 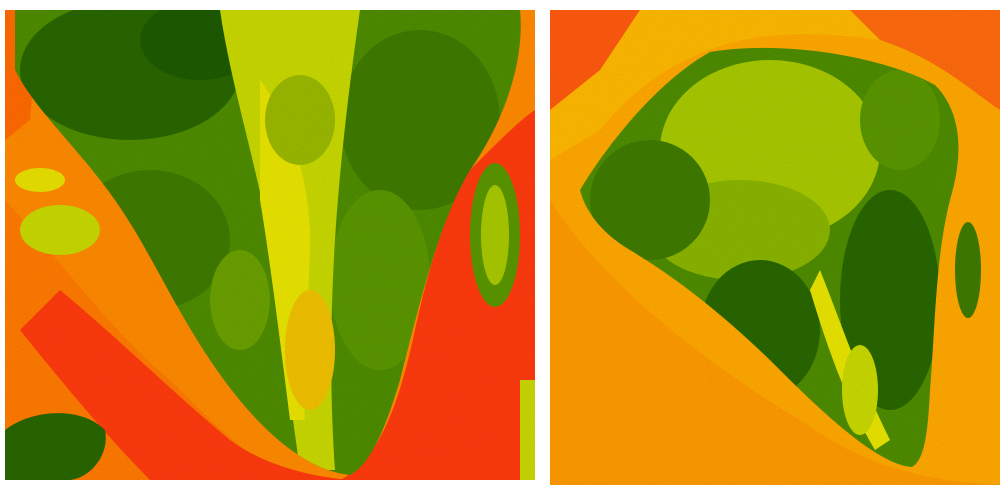 What do you see at coordinates (190, 385) in the screenshot?
I see `river-red-left` at bounding box center [190, 385].